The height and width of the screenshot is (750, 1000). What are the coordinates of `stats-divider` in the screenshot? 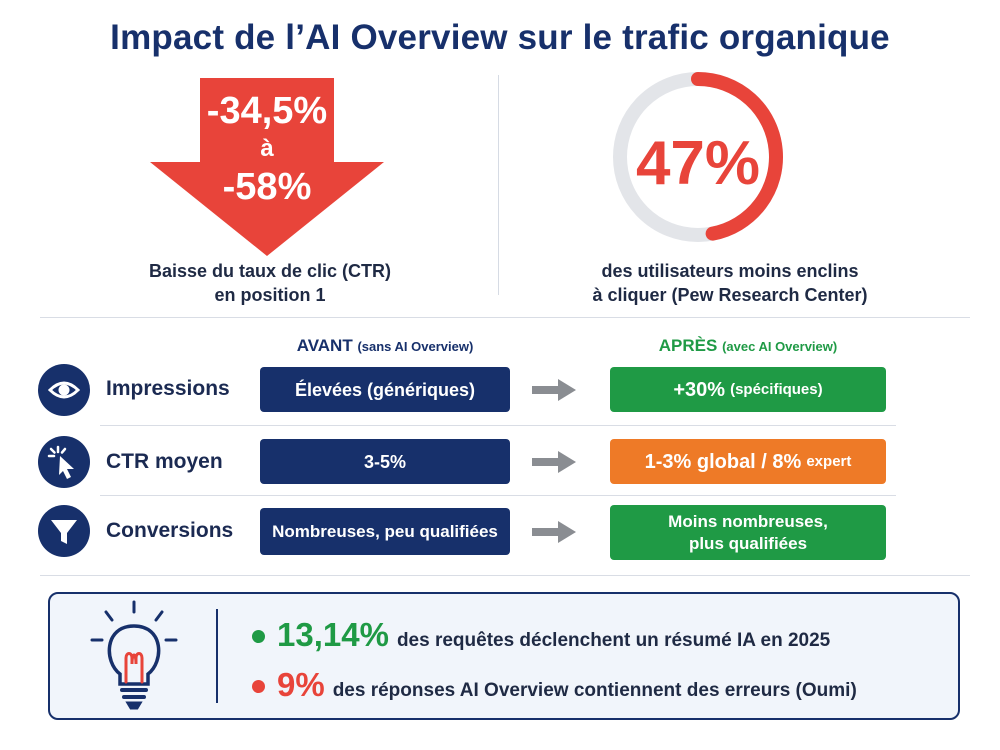 It's located at (498, 185).